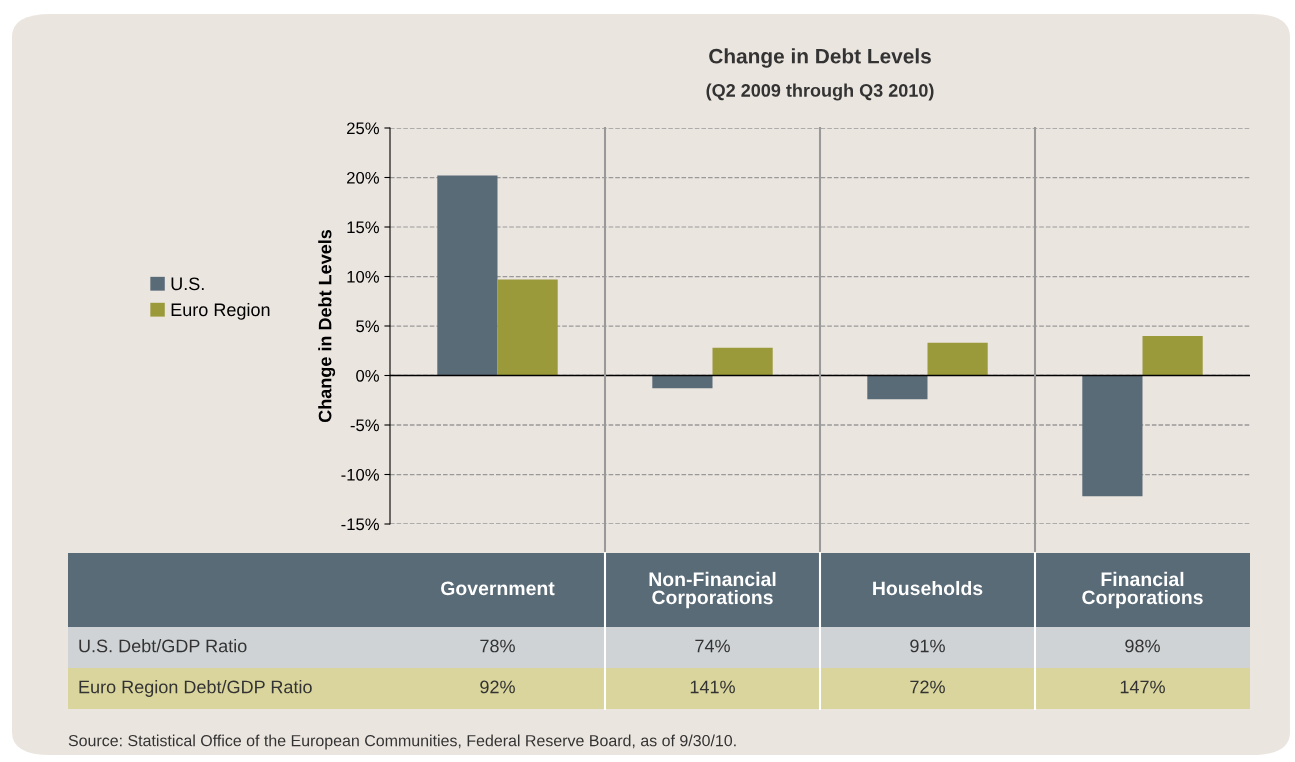  What do you see at coordinates (1142, 646) in the screenshot?
I see `text: 98%` at bounding box center [1142, 646].